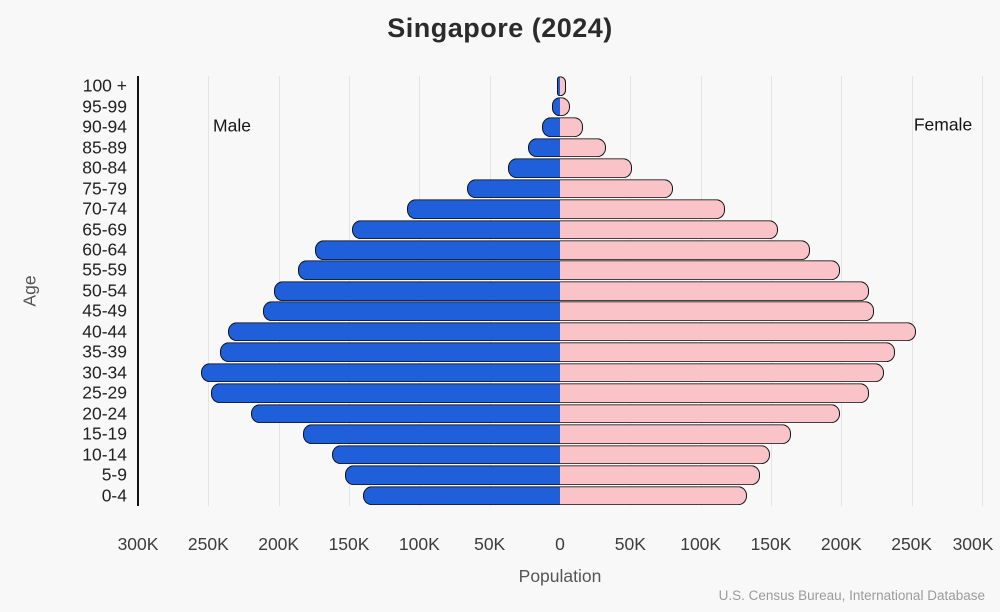  Describe the element at coordinates (560, 576) in the screenshot. I see `x-axis-title: Population` at that location.